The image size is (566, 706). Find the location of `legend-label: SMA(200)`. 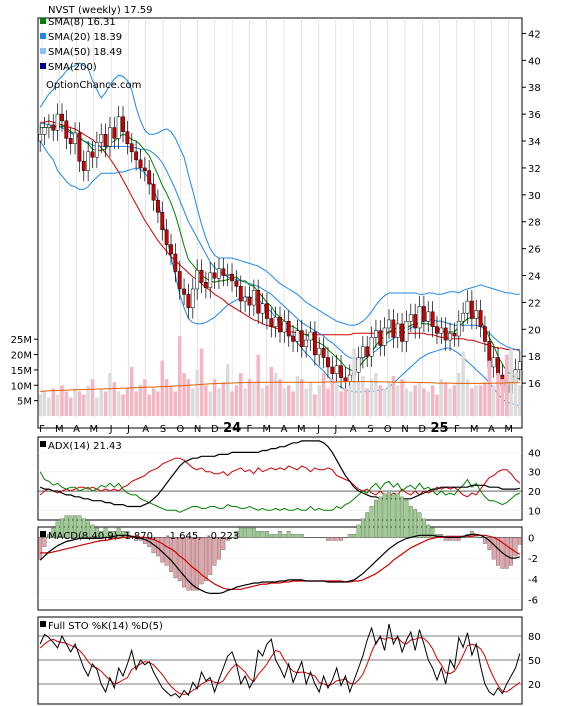

legend-label: SMA(200) is located at coordinates (72, 67).